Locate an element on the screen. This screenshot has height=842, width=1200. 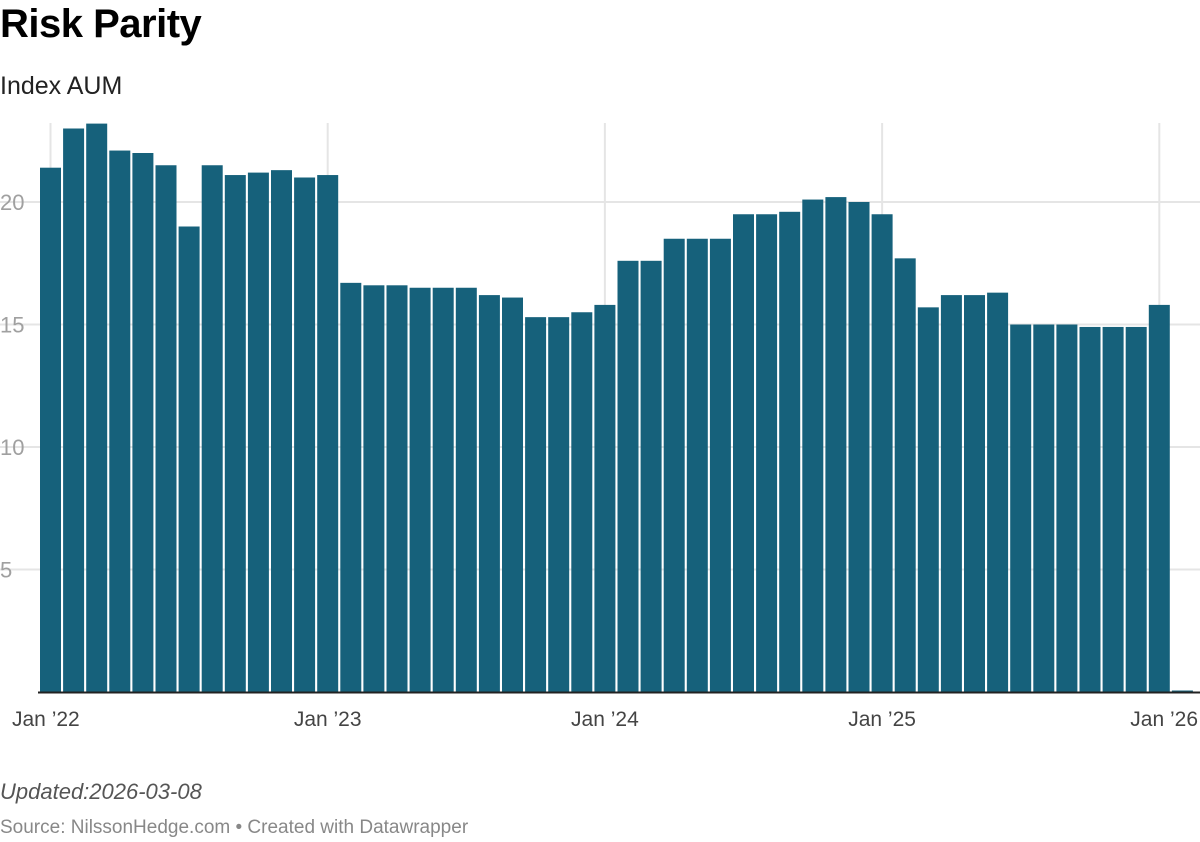
updated-note: Updated:2026-03-08 is located at coordinates (101, 791).